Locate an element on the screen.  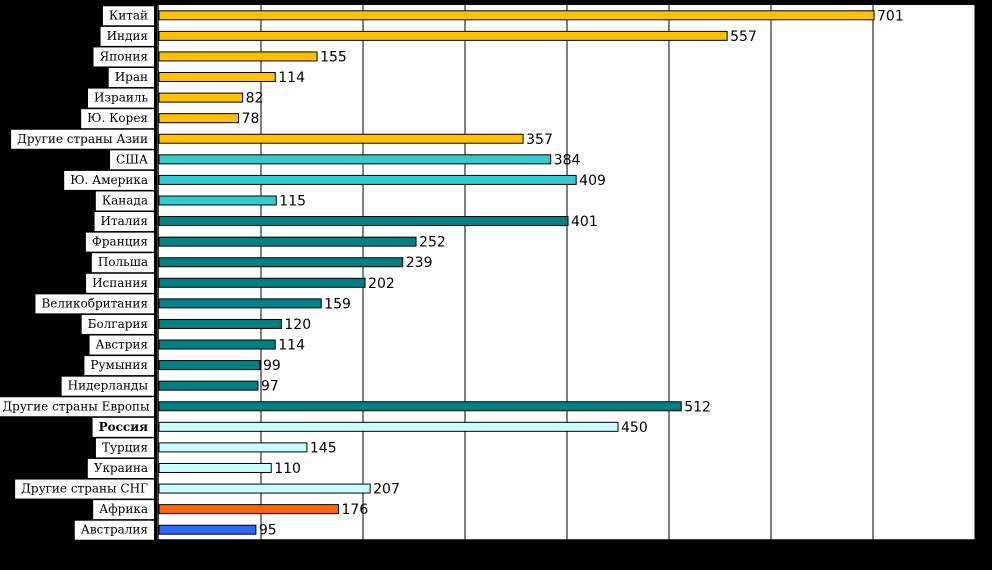
category-label: Индия is located at coordinates (127, 36).